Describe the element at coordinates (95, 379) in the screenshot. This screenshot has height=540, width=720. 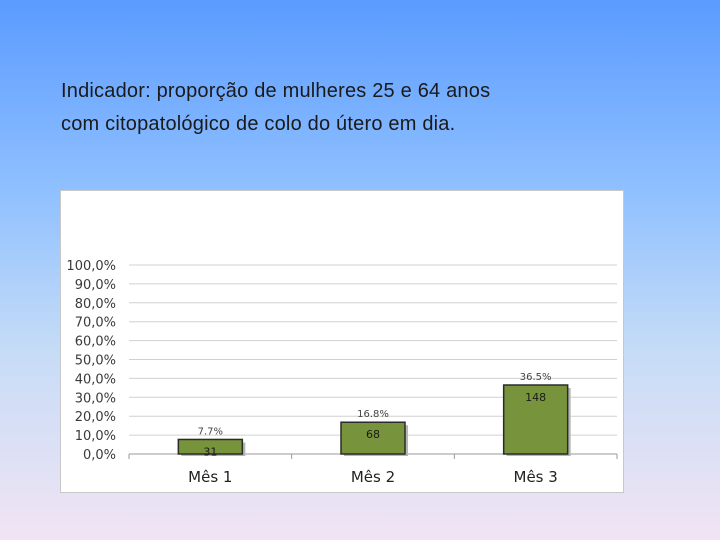
I see `y-tick-label: 40,0%` at that location.